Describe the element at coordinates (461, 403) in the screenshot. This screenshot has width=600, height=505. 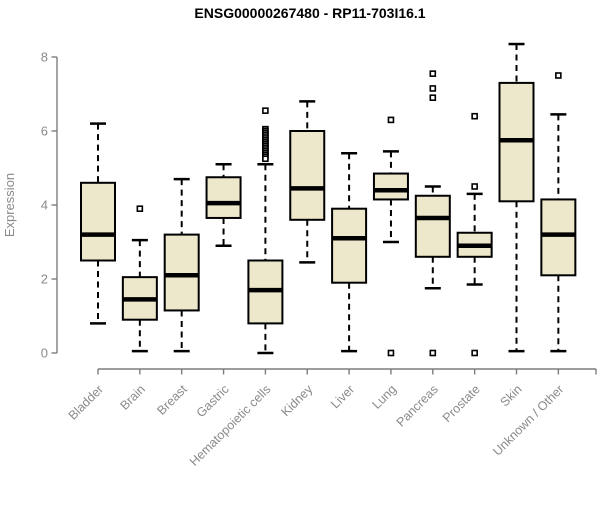
I see `x-tick-label-prostate: Prostate` at that location.